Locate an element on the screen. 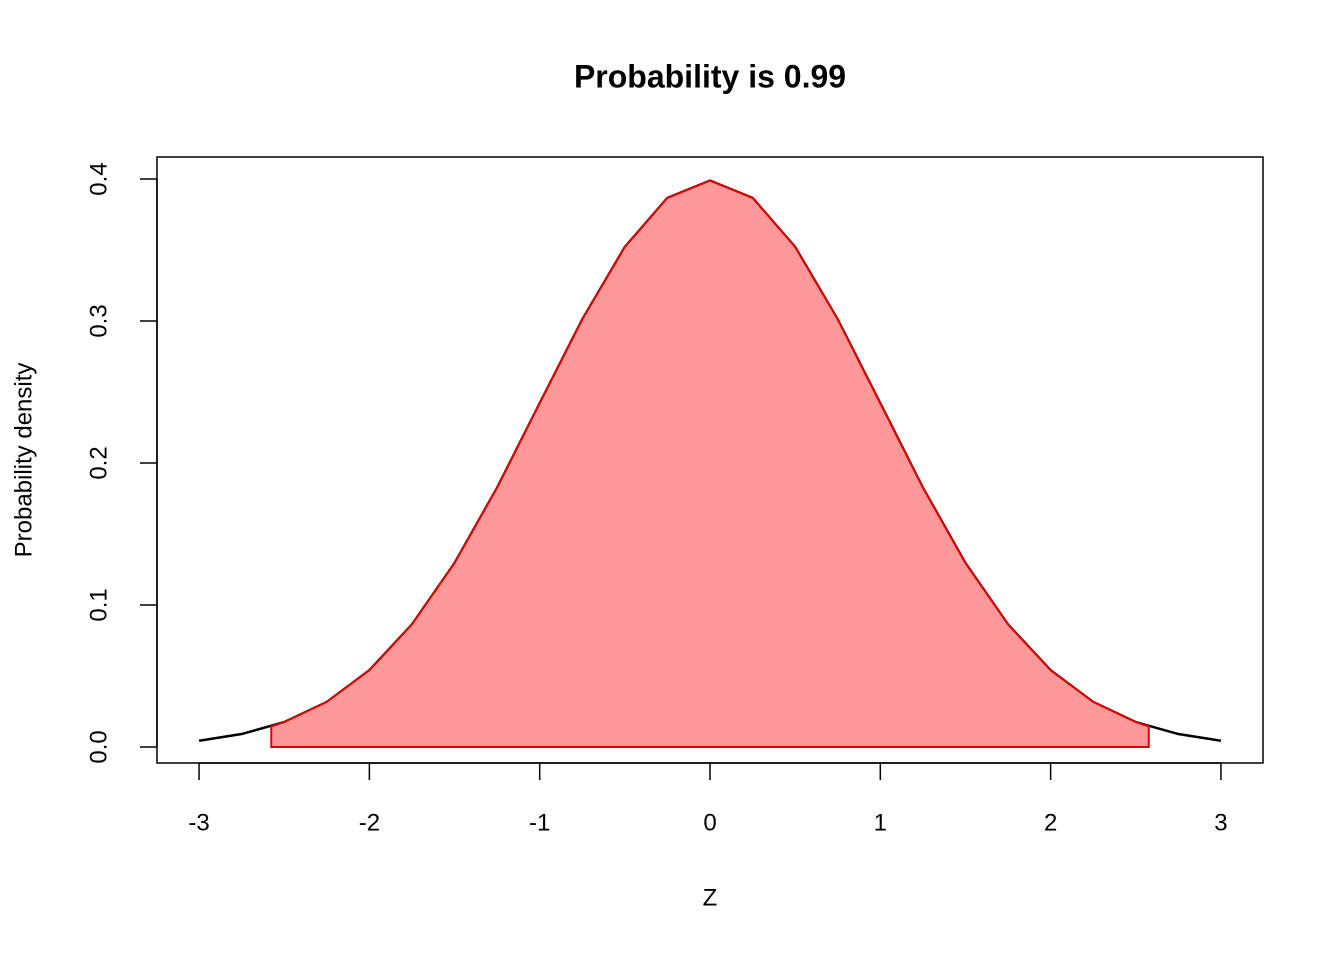 This screenshot has width=1344, height=965. x-tick-label: 1 is located at coordinates (880, 822).